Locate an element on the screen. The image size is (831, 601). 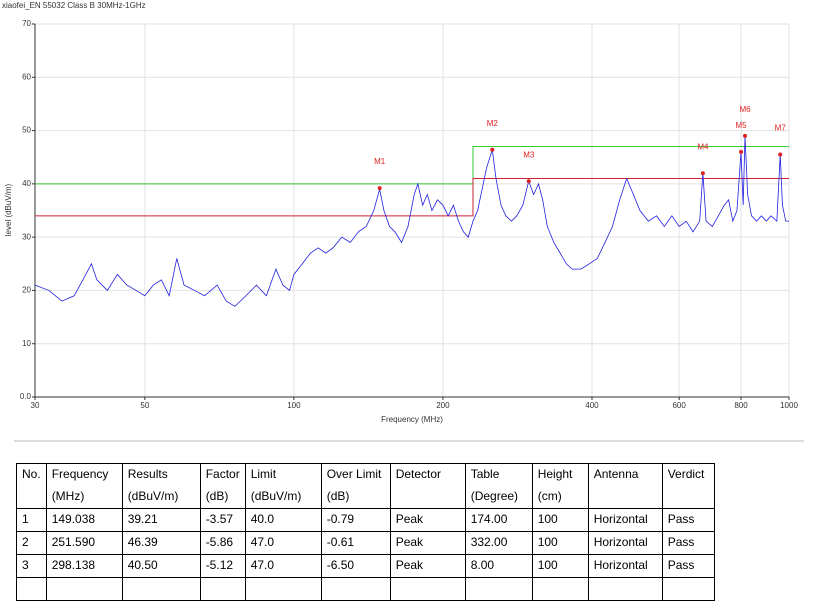
x-axis-label: Frequency (MHz) is located at coordinates (412, 419).